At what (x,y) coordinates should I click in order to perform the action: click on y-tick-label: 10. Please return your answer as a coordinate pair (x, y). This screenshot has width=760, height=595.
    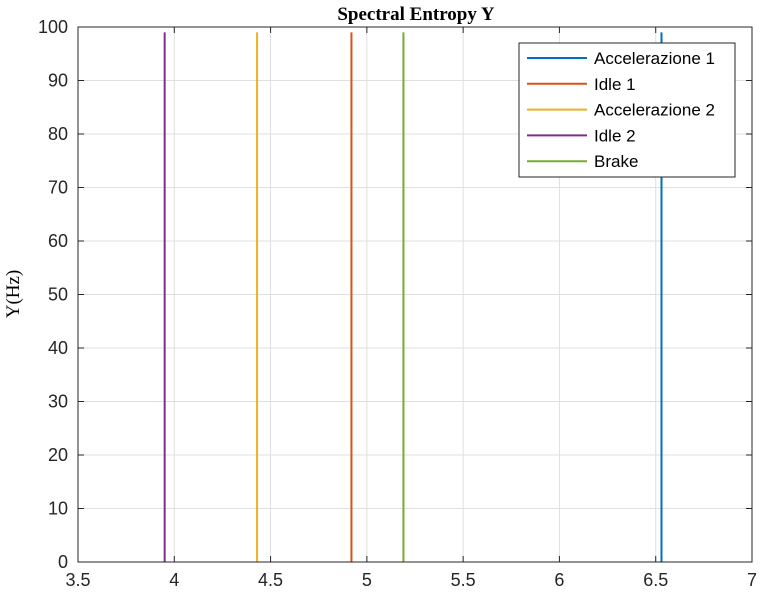
    Looking at the image, I should click on (58, 509).